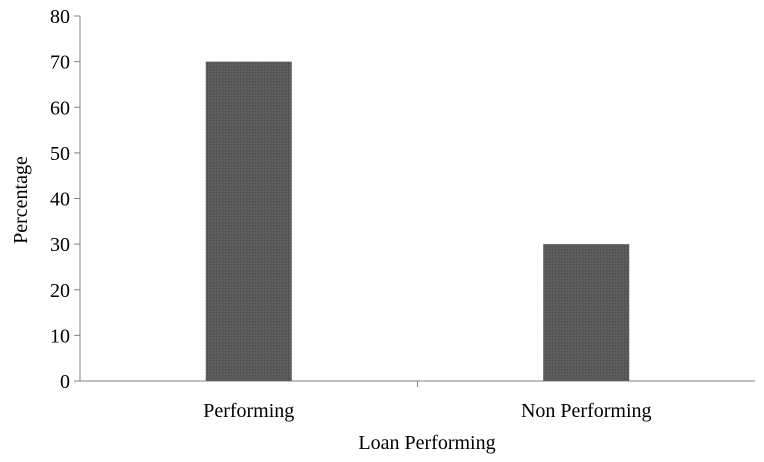 This screenshot has height=462, width=764. I want to click on y-tick-label: 70, so click(60, 63).